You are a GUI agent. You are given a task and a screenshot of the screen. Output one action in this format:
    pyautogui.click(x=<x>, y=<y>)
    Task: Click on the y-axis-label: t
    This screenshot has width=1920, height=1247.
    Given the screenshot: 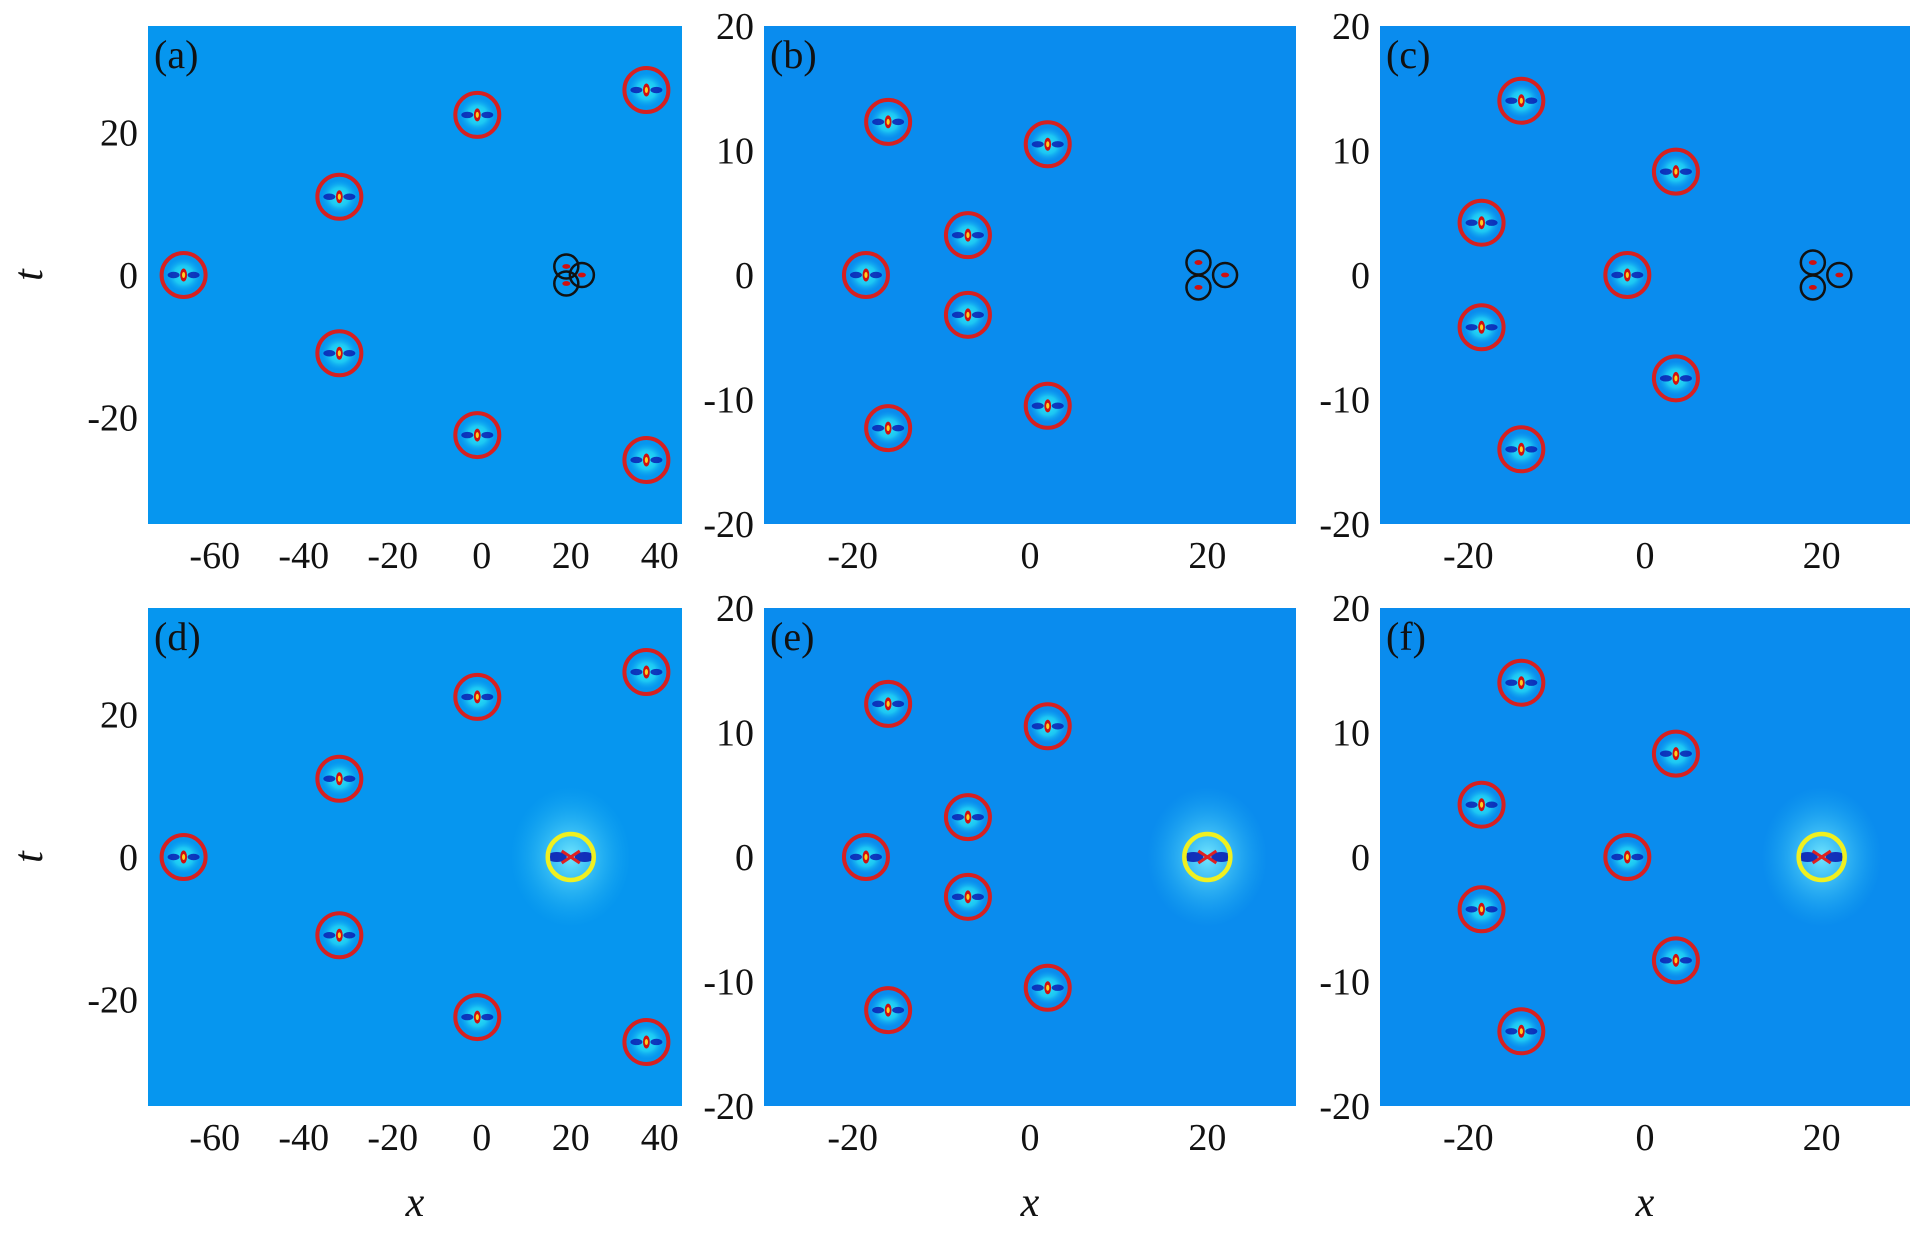 What is the action you would take?
    pyautogui.click(x=29, y=856)
    